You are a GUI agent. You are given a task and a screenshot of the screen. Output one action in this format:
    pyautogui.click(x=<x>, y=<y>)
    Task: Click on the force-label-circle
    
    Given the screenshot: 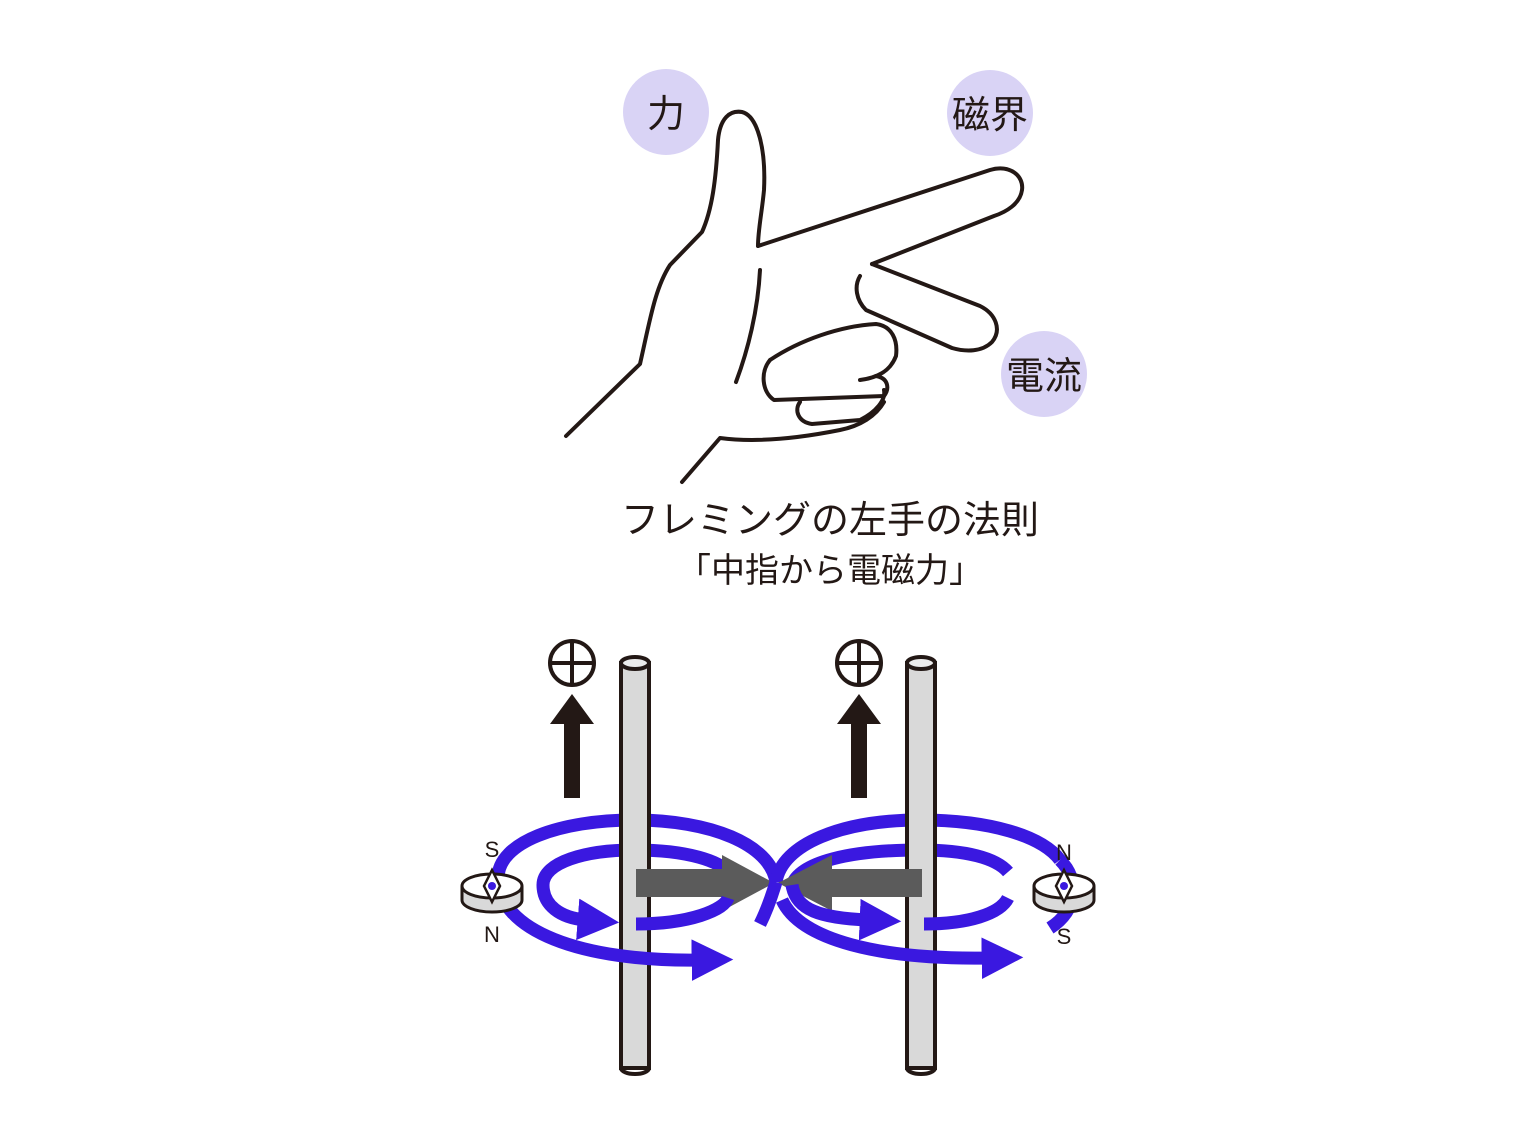 What is the action you would take?
    pyautogui.click(x=666, y=112)
    